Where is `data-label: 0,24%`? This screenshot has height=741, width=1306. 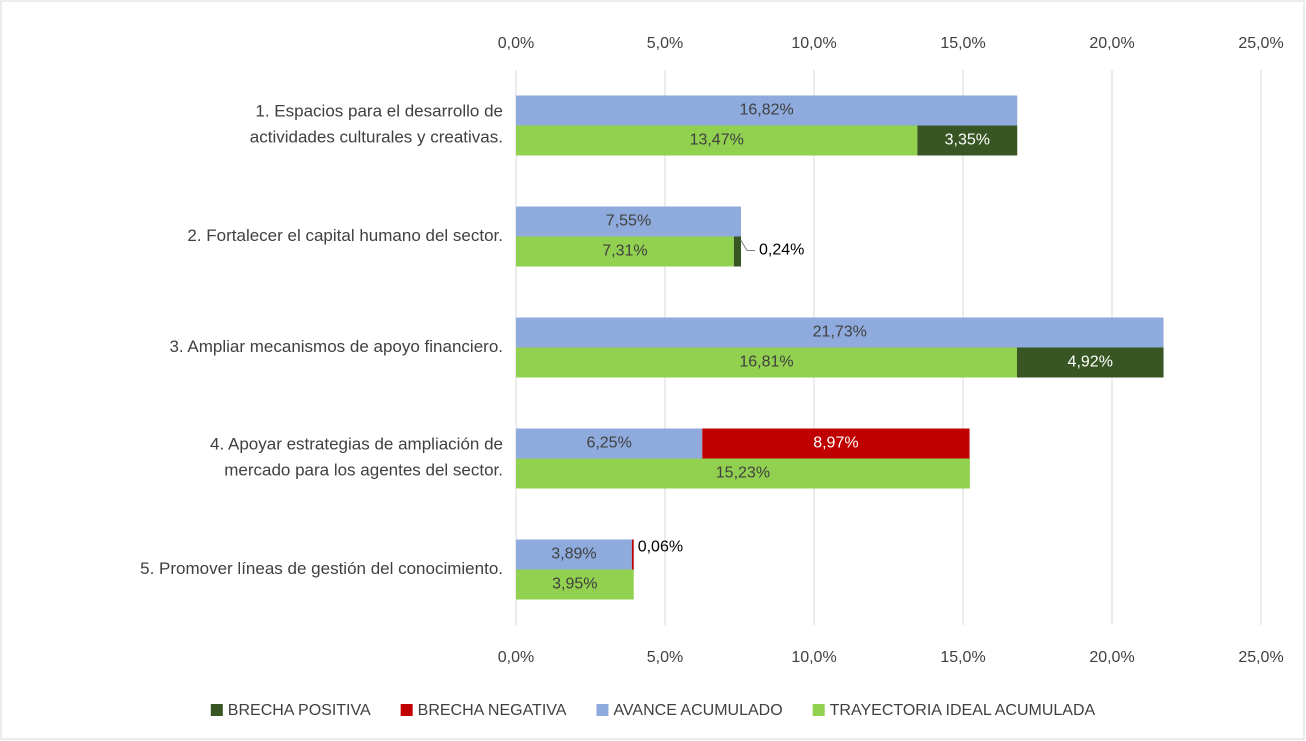 data-label: 0,24% is located at coordinates (781, 250).